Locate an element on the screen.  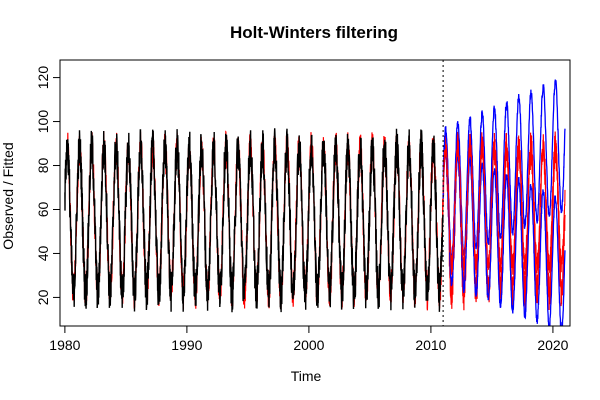
x-tick-label: 2010 is located at coordinates (430, 345).